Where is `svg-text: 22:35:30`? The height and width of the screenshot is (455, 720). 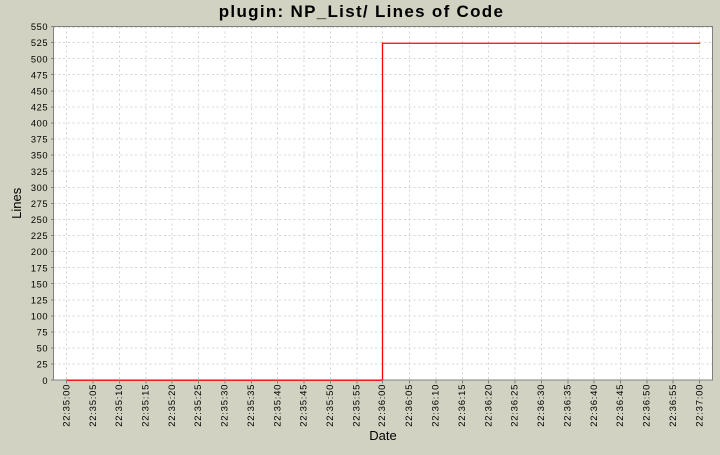
svg-text: 22:35:30 is located at coordinates (225, 405).